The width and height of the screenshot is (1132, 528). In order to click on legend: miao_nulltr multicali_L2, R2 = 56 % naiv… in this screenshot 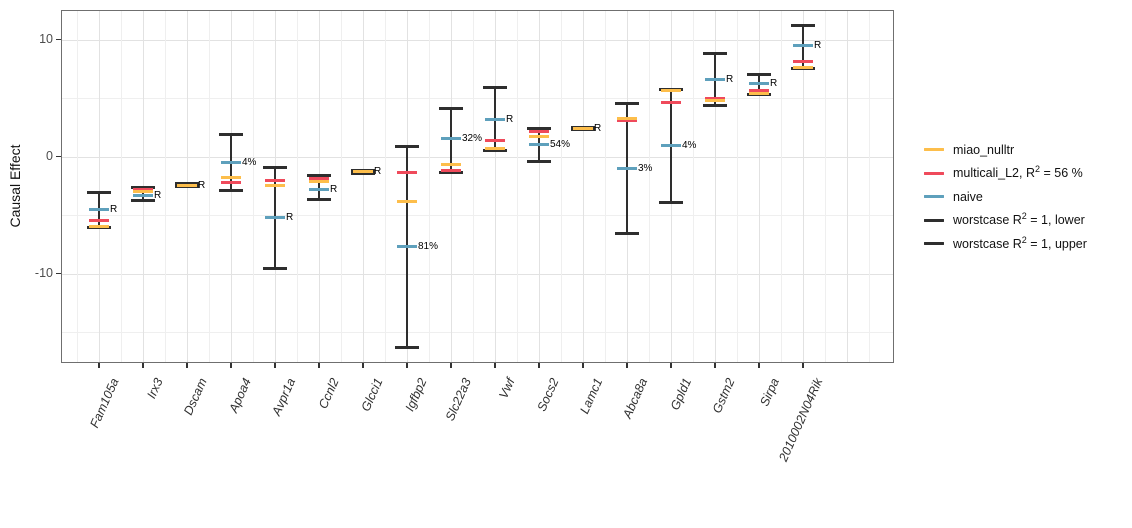, I will do `click(1005, 197)`.